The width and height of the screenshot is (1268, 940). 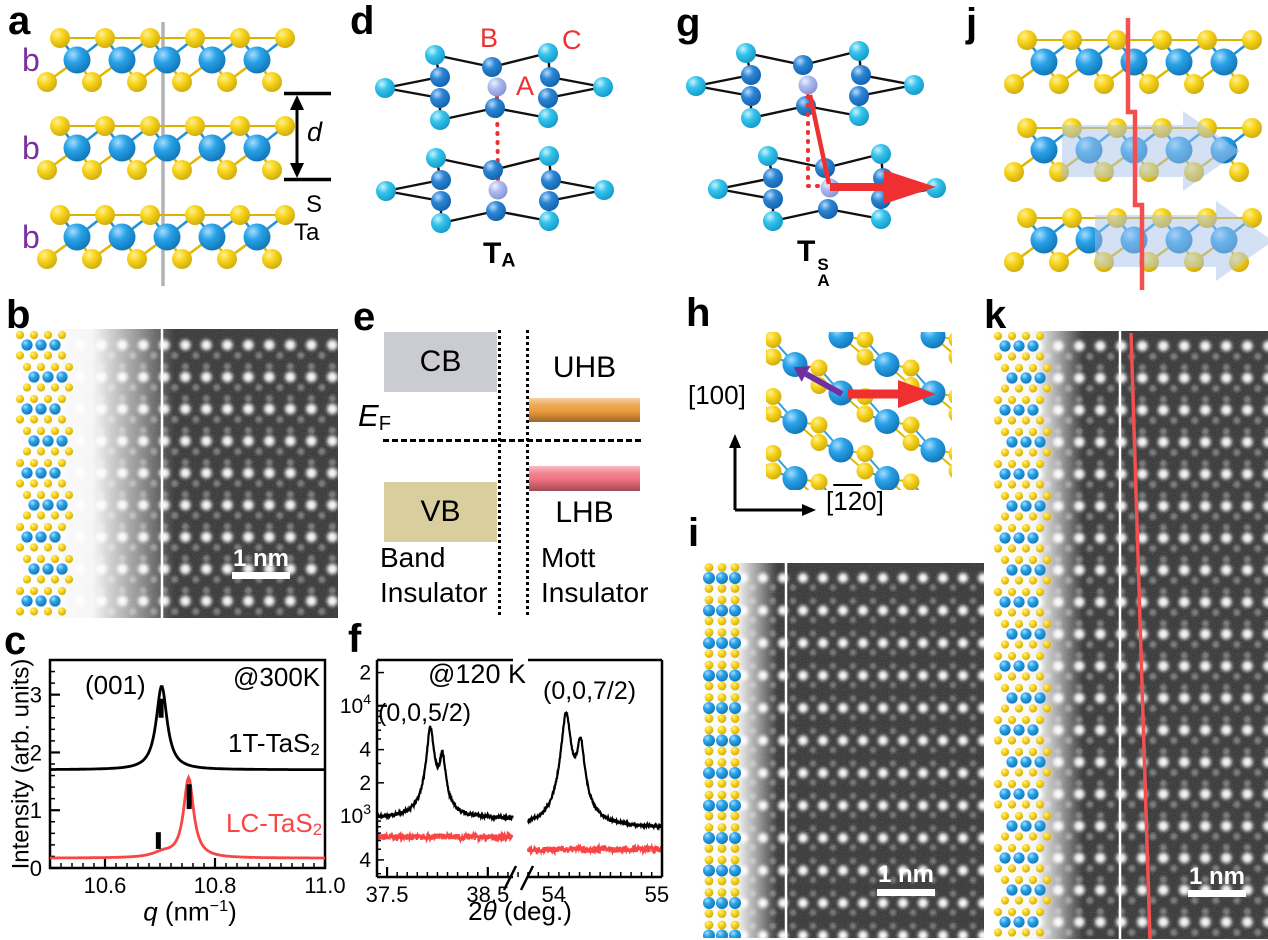 I want to click on crystal-side-view-a, so click(x=184, y=154).